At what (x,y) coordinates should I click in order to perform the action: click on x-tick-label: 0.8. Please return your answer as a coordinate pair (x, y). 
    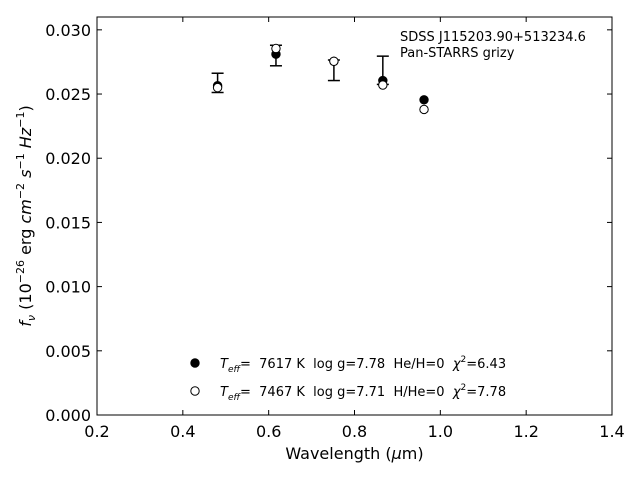
    Looking at the image, I should click on (354, 431).